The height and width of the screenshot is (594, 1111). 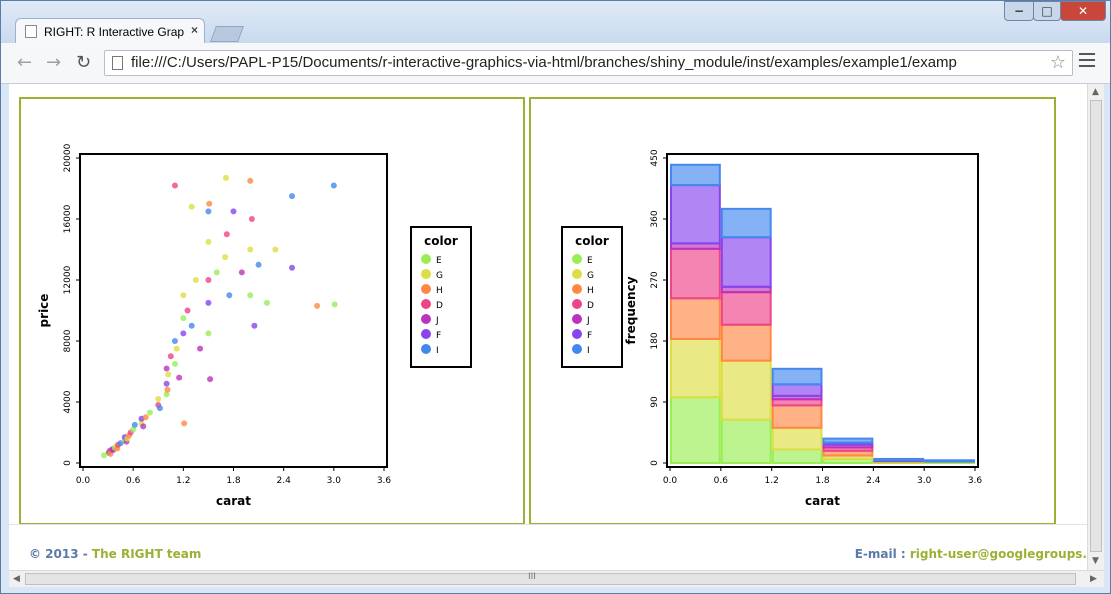 What do you see at coordinates (114, 32) in the screenshot?
I see `tab-title: RIGHT: R Interactive Grapl` at bounding box center [114, 32].